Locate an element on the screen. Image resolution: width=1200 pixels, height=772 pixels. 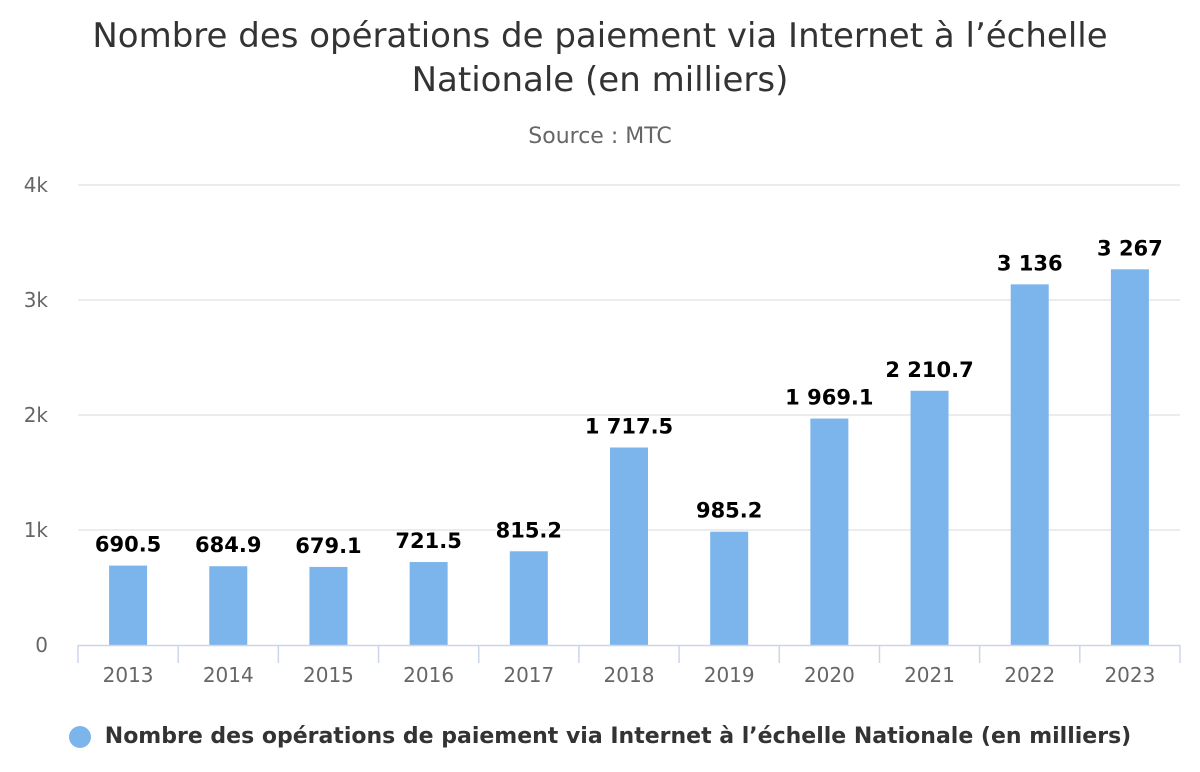
y-tick-label: 0 is located at coordinates (41, 645).